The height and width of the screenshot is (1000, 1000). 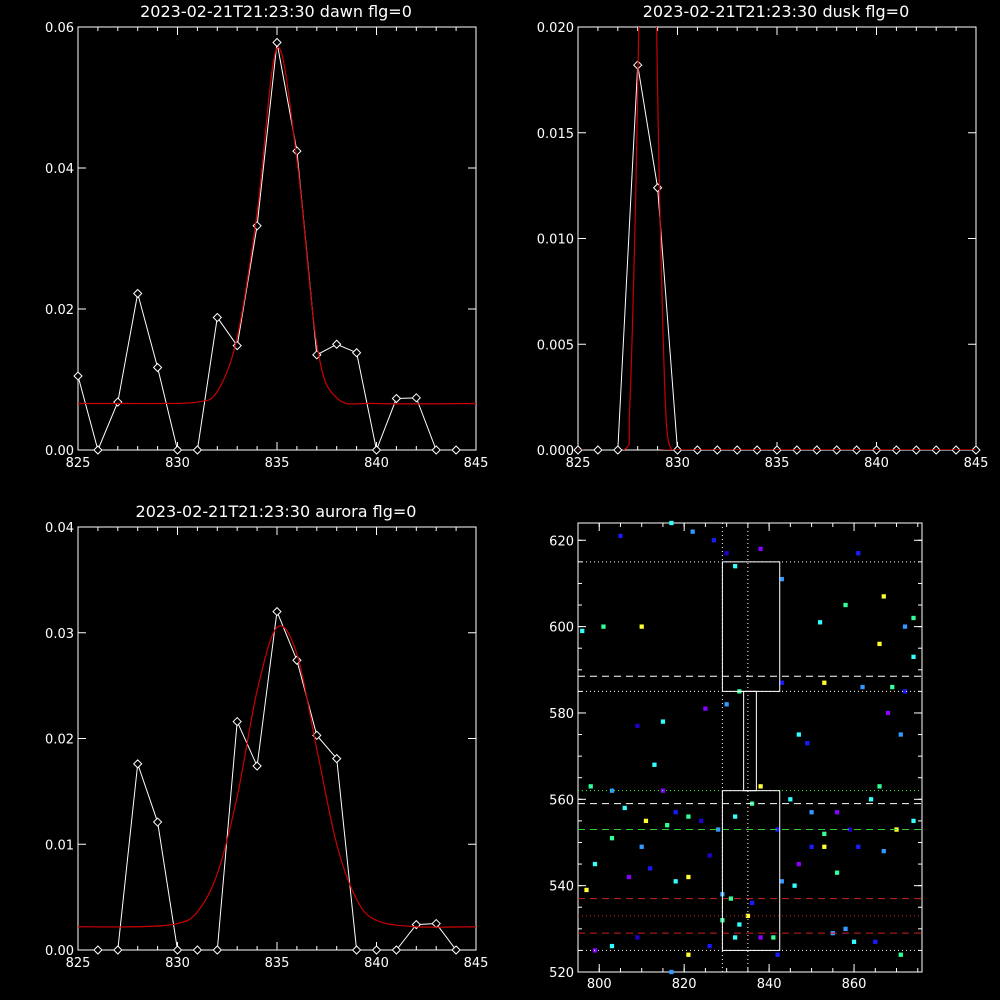 I want to click on aurora-x-tick-label: 845, so click(x=476, y=963).